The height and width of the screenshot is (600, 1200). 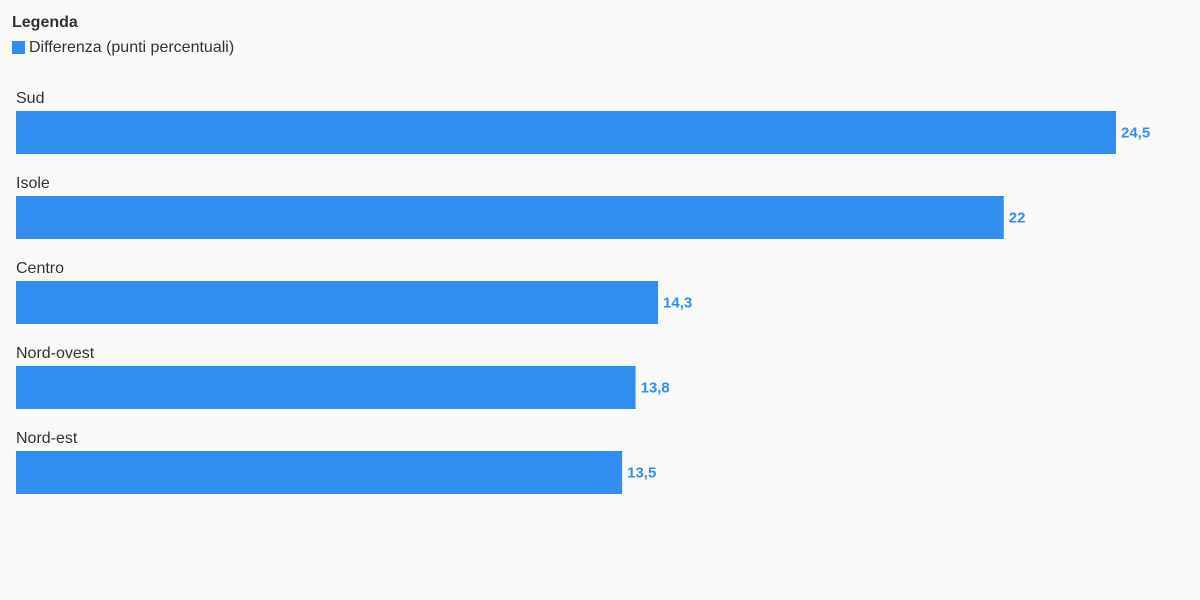 I want to click on category-label: Nord-est, so click(x=47, y=438).